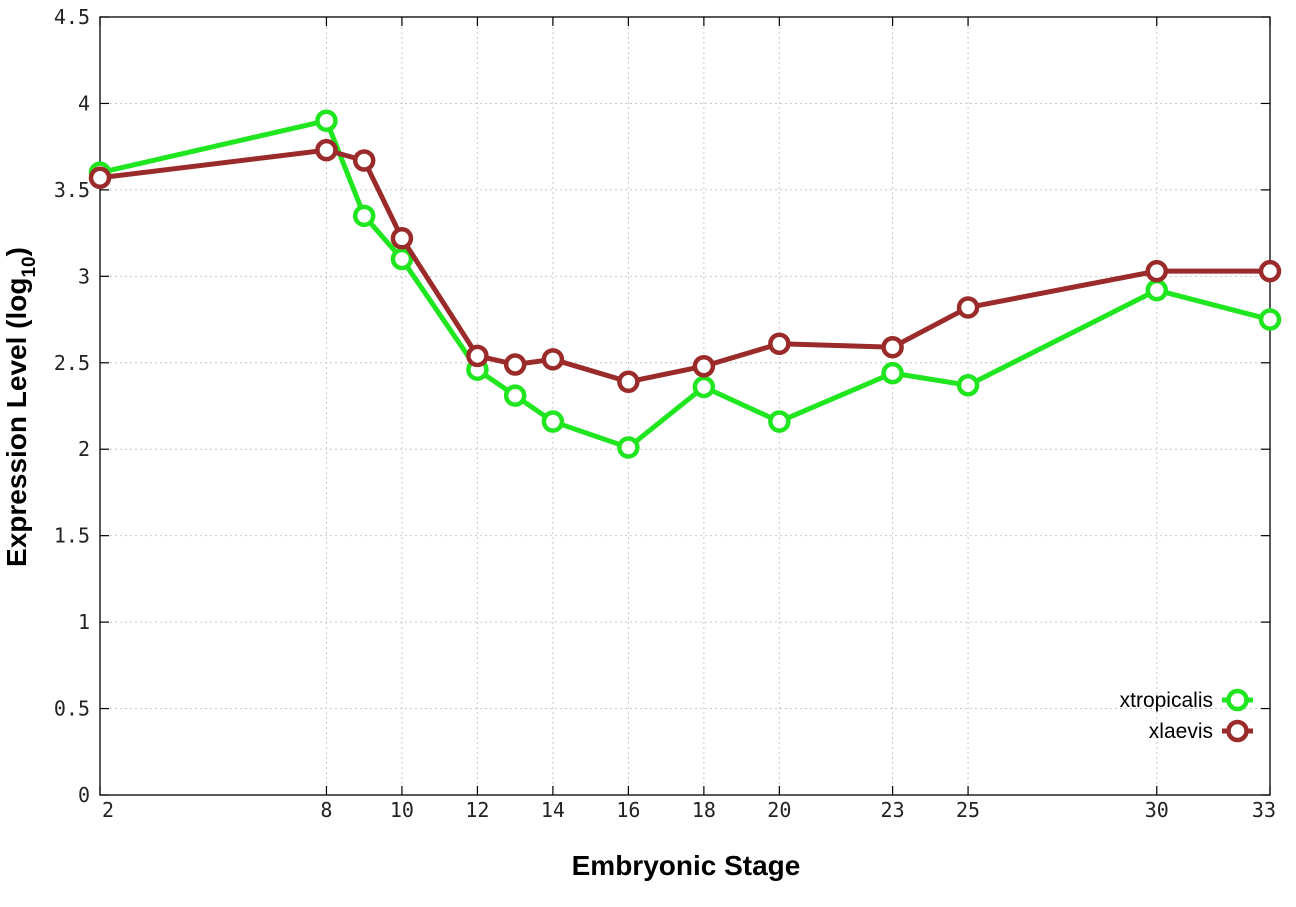 This screenshot has height=907, width=1296. Describe the element at coordinates (326, 810) in the screenshot. I see `x-tick-label: 8` at that location.